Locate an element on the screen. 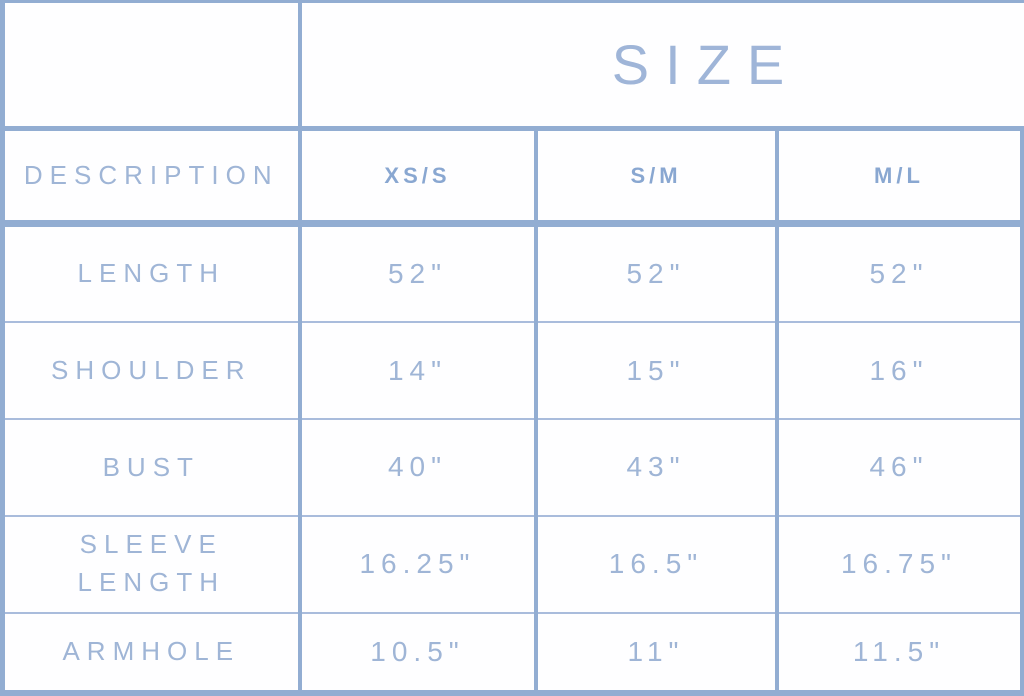  value-cell: 10.5" is located at coordinates (417, 653).